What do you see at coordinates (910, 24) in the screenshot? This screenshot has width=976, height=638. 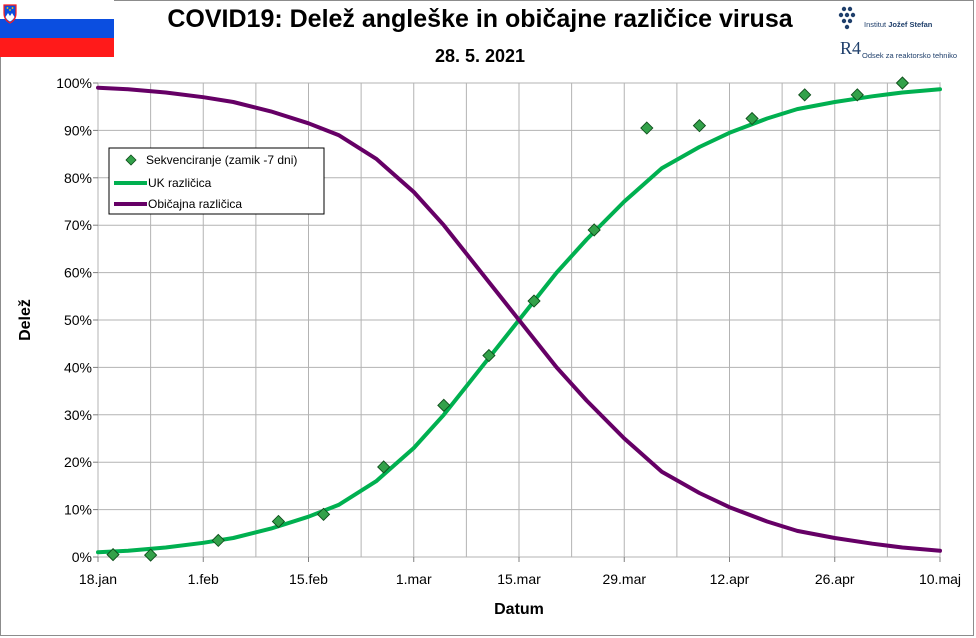 I see `ijs-logo-name: Jožef Stefan` at bounding box center [910, 24].